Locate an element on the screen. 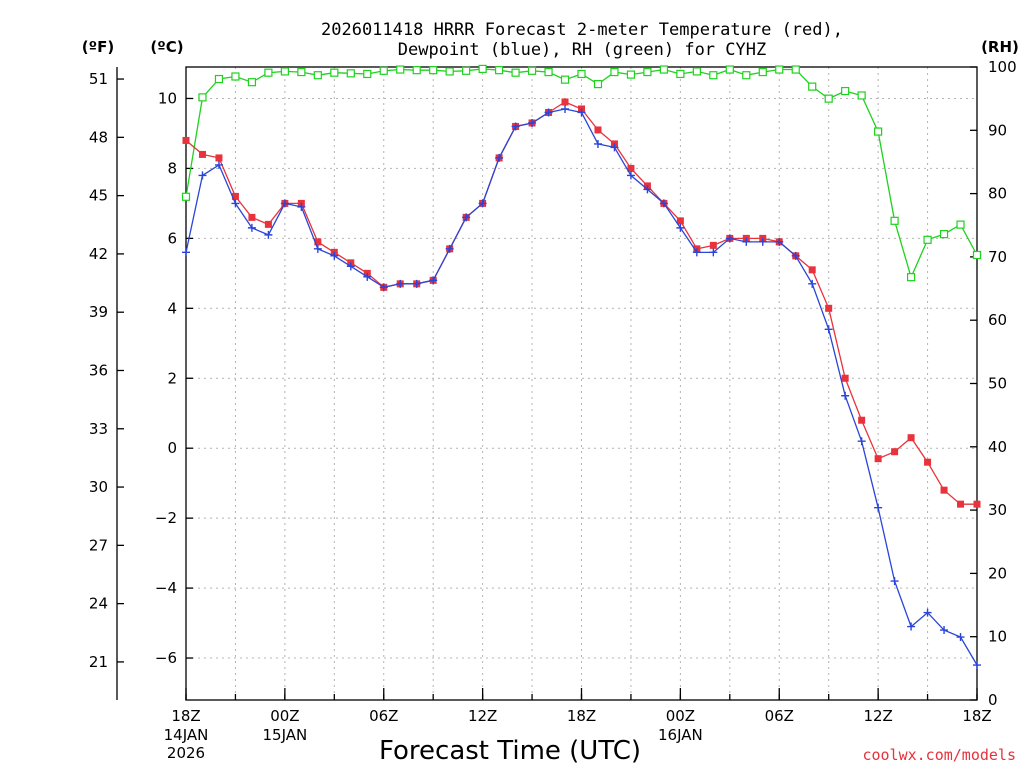 This screenshot has width=1024, height=768. rh-tick-label: 20 is located at coordinates (997, 573).